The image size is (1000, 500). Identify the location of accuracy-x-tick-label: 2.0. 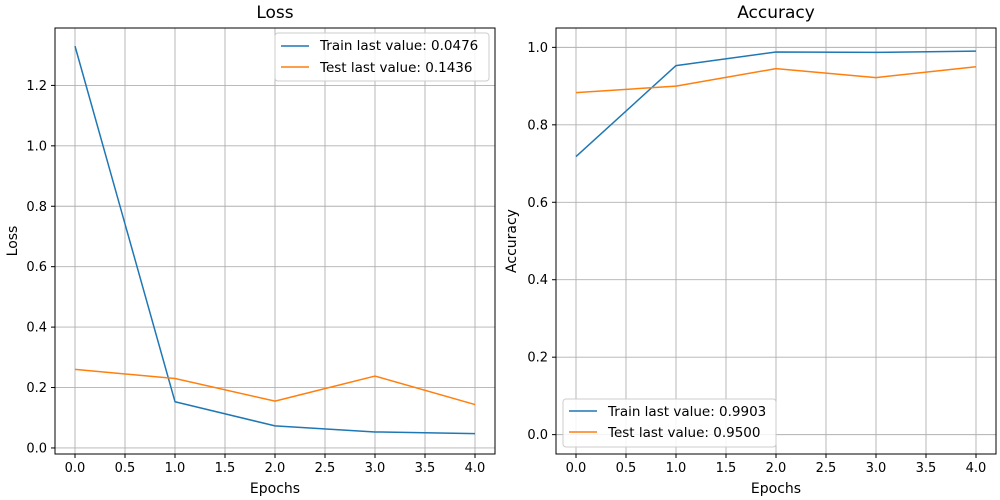
(776, 468).